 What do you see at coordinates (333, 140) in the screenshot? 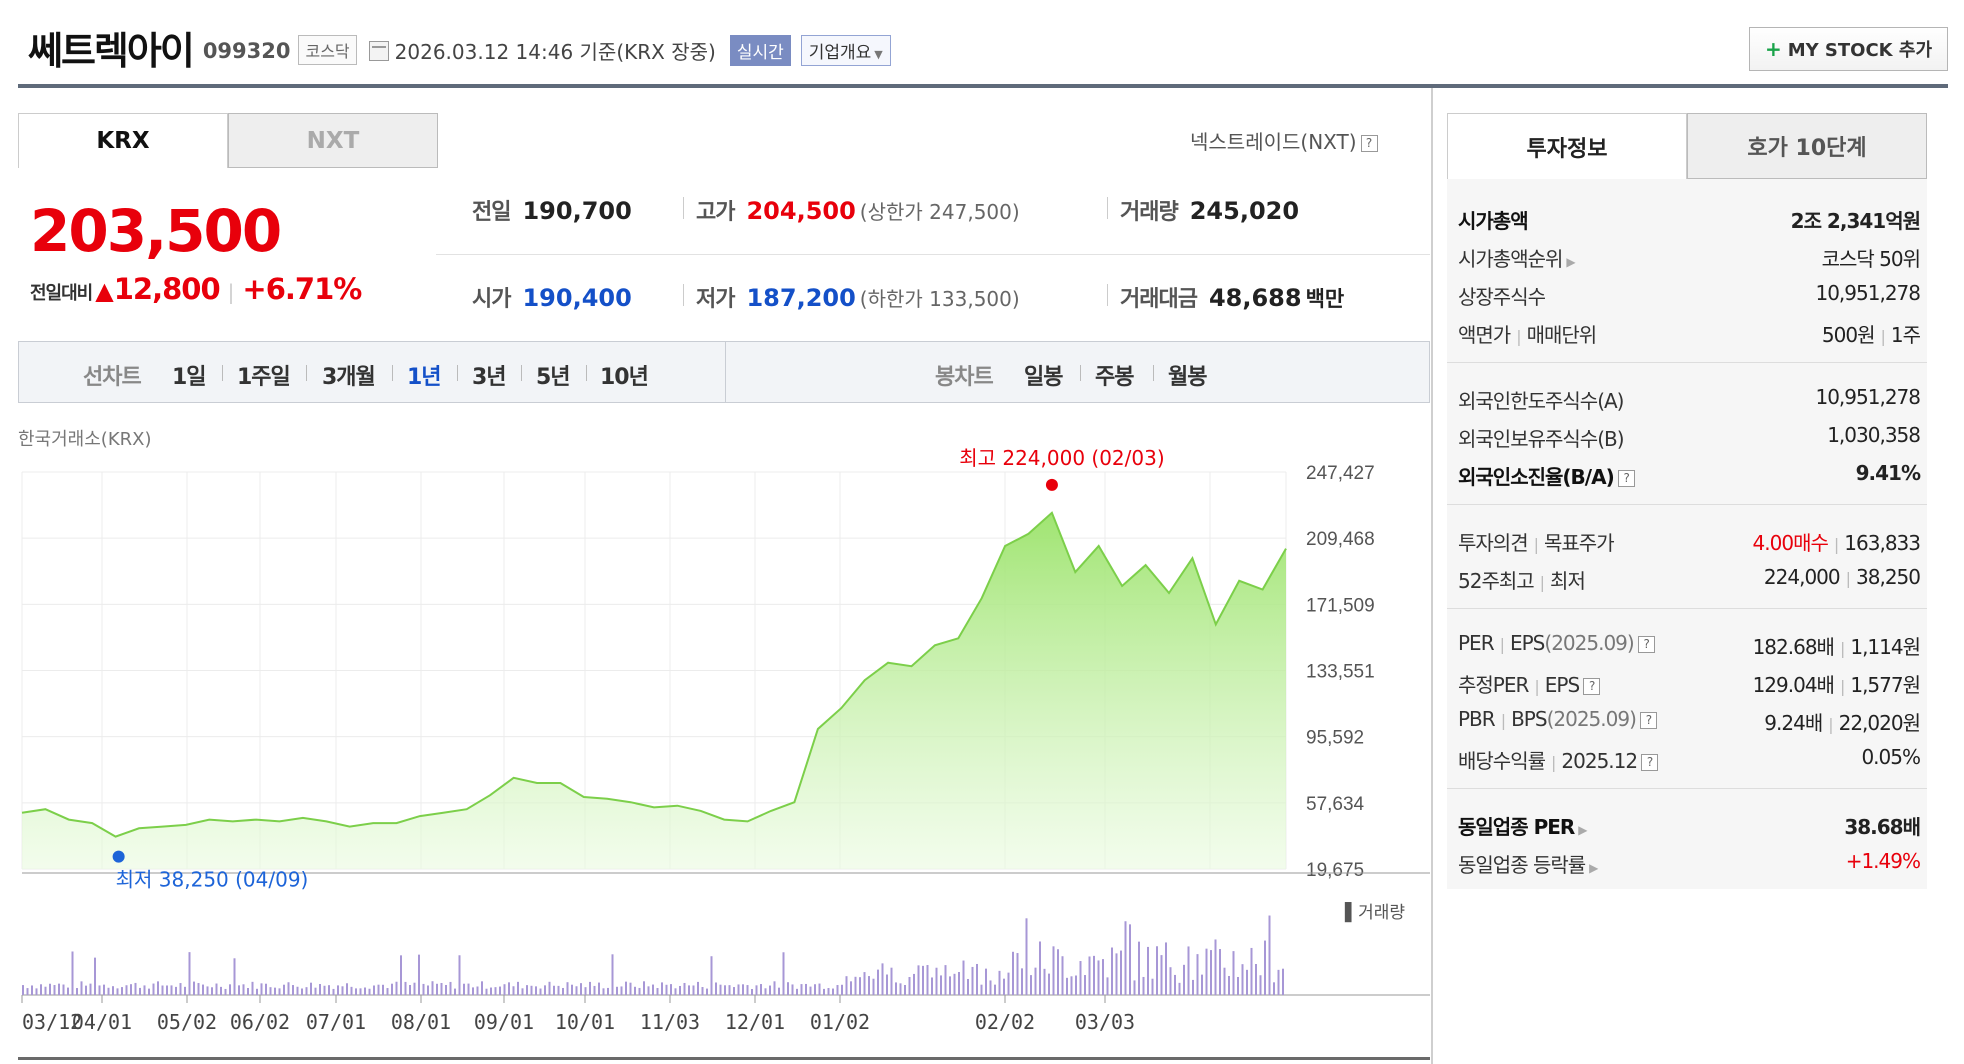
I see `tab-nxt: NXT` at bounding box center [333, 140].